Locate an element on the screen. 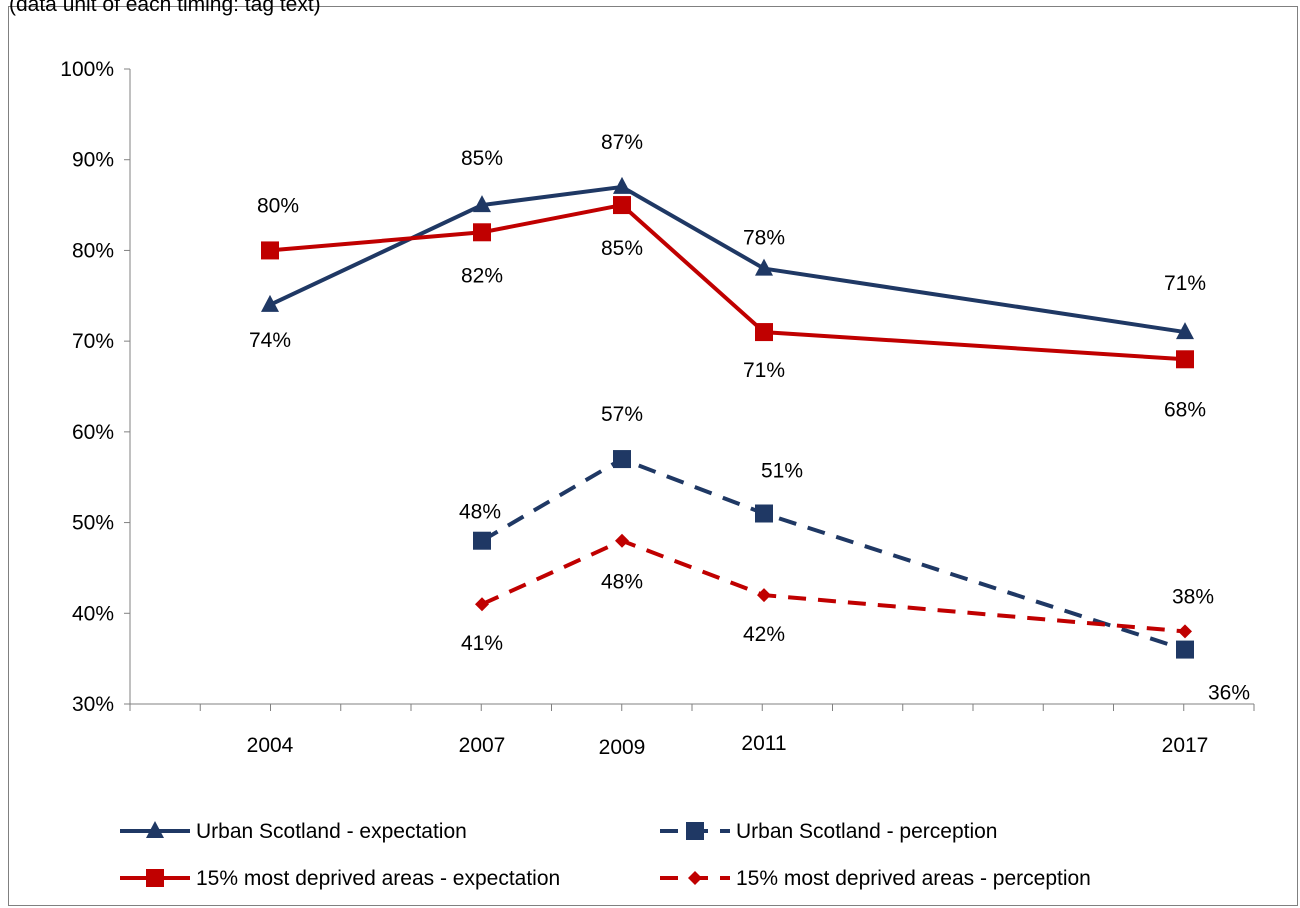 Image resolution: width=1300 pixels, height=908 pixels. data-label: 68% is located at coordinates (1185, 409).